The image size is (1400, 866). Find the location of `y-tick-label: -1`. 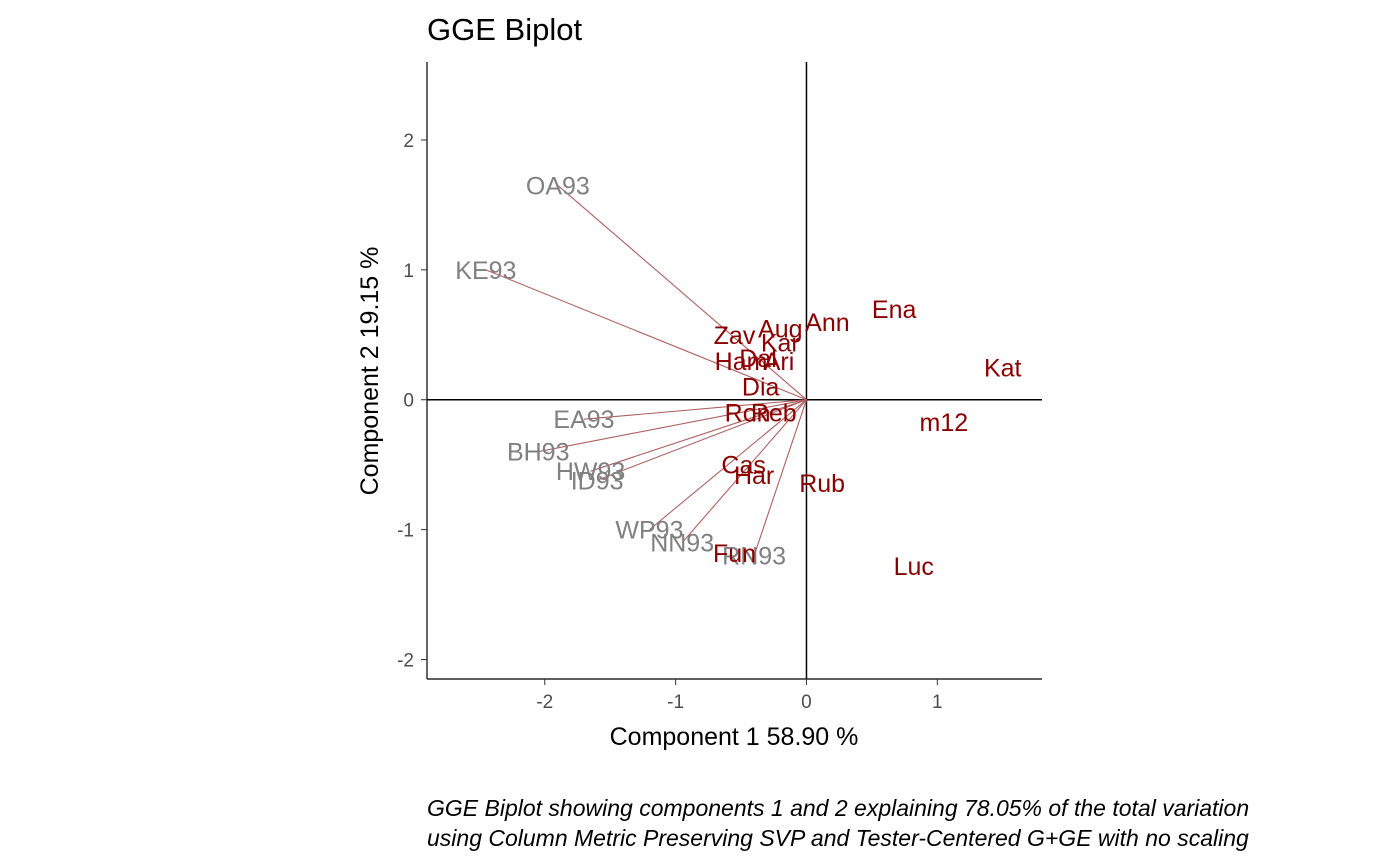

y-tick-label: -1 is located at coordinates (405, 531).